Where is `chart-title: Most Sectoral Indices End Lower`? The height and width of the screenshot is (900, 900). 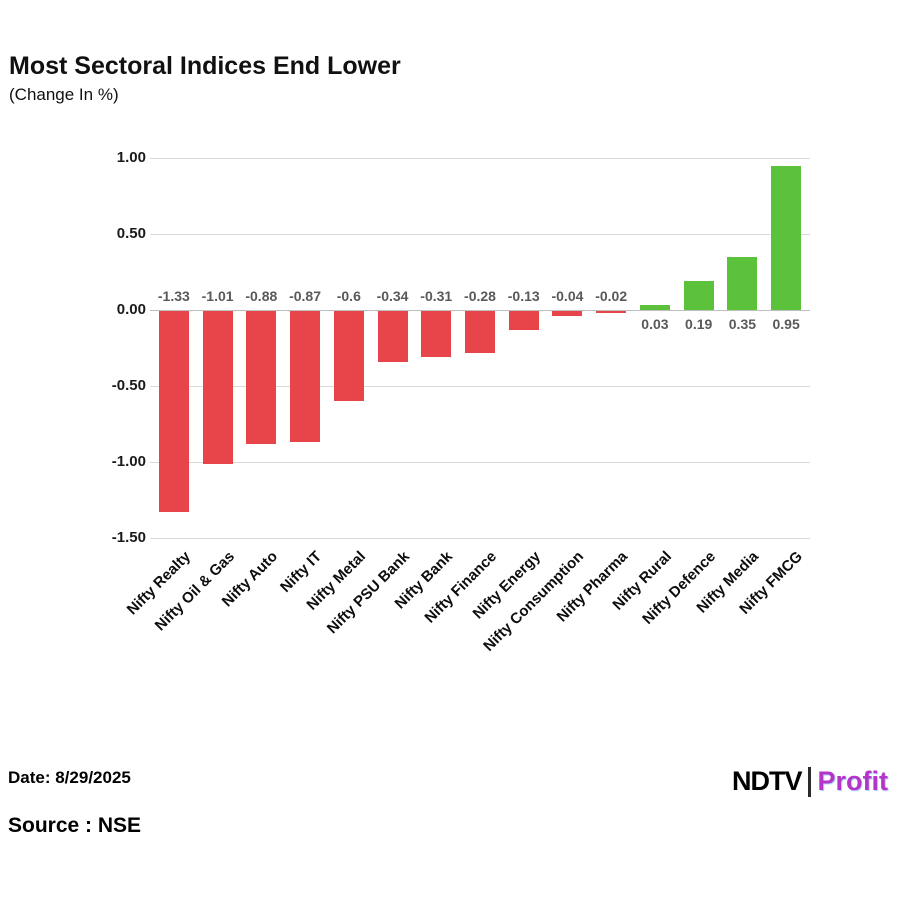
chart-title: Most Sectoral Indices End Lower is located at coordinates (205, 66).